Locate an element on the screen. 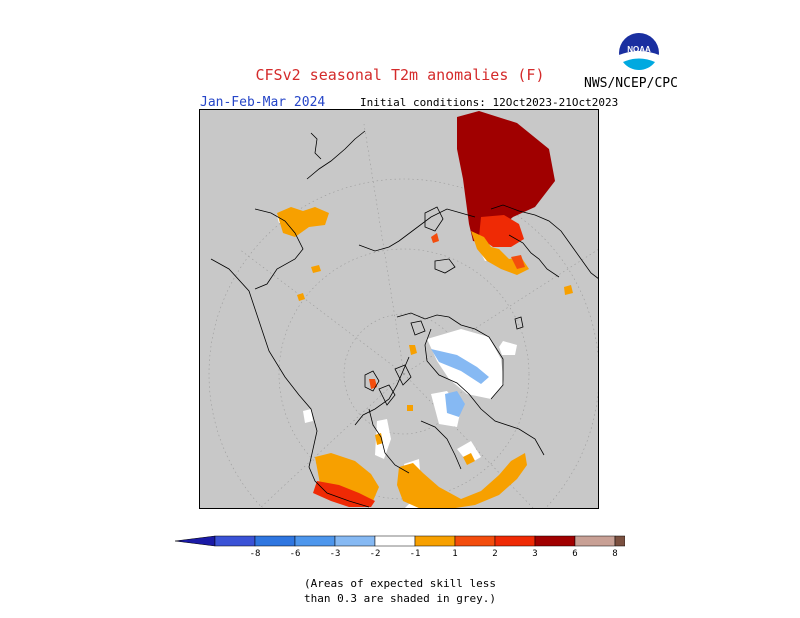 The width and height of the screenshot is (800, 618). map-title: CFSv2 seasonal T2m anomalies (F) is located at coordinates (400, 75).